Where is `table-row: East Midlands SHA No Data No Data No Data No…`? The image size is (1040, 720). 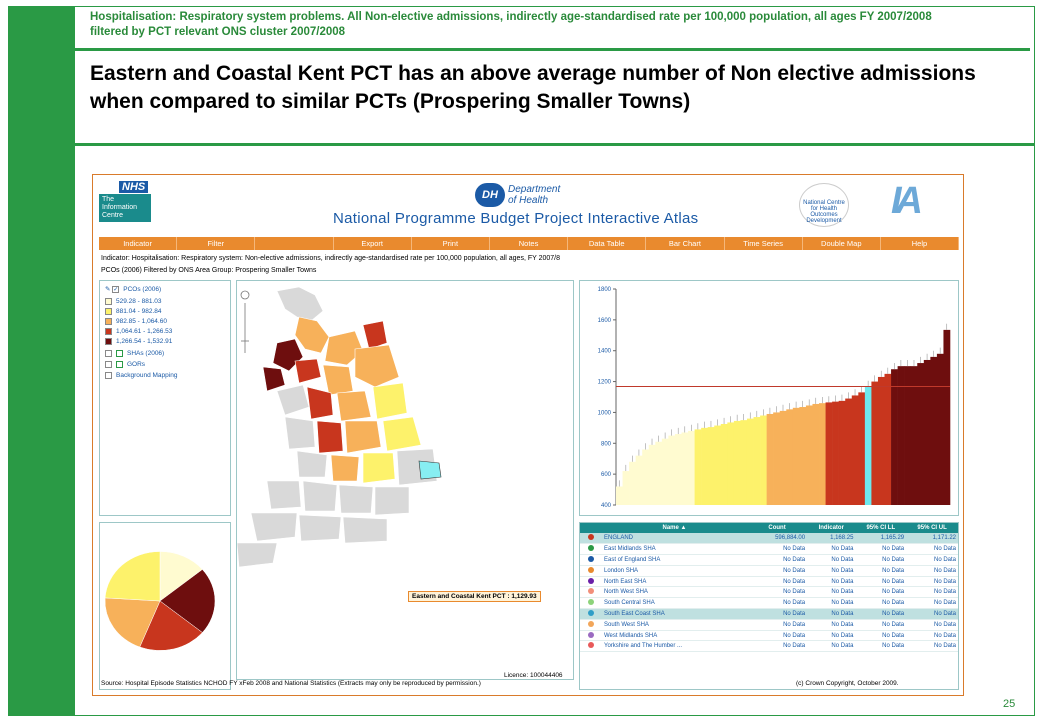 table-row: East Midlands SHA No Data No Data No Data No… is located at coordinates (769, 549).